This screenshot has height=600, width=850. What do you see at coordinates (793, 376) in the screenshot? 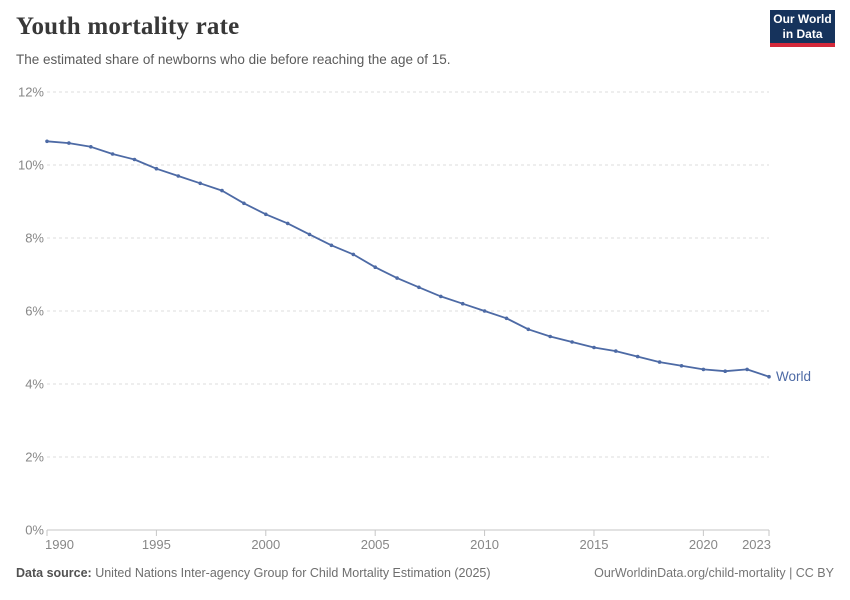
I see `series-end-label: World` at bounding box center [793, 376].